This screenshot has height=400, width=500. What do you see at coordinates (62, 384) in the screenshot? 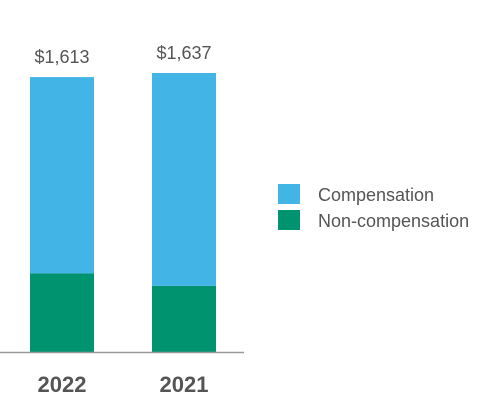
I see `x-tick-label-2022: 2022` at bounding box center [62, 384].